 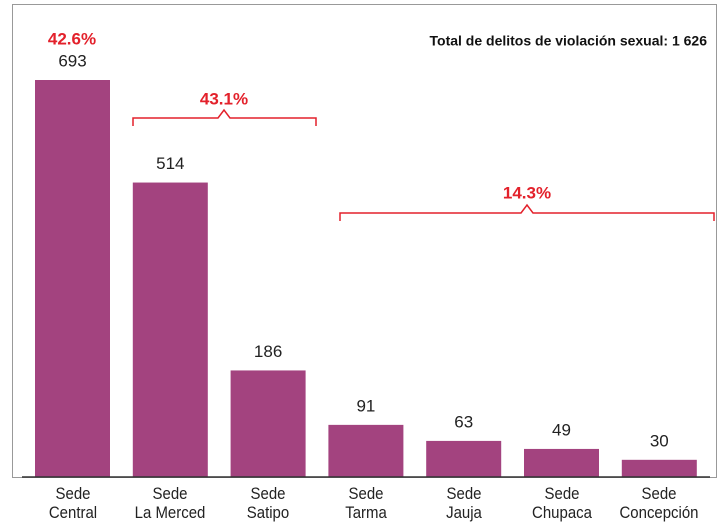 I want to click on value-label: 30, so click(x=659, y=440).